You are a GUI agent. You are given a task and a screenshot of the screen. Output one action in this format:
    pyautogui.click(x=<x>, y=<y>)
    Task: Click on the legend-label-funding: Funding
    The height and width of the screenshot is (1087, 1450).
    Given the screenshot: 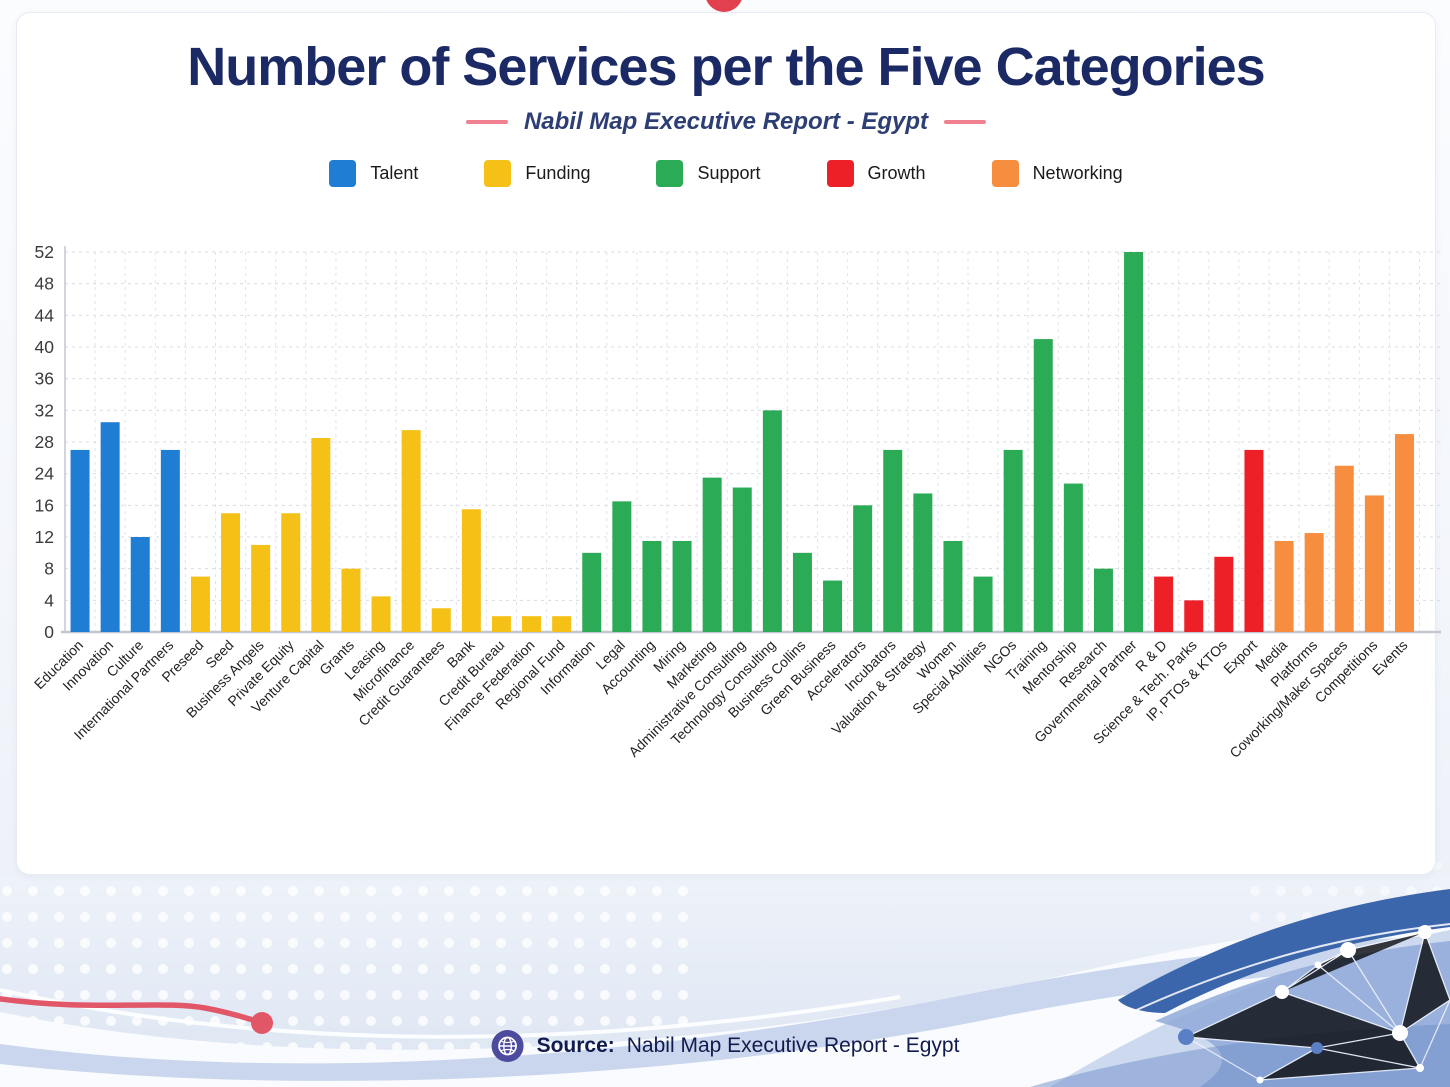 What is the action you would take?
    pyautogui.click(x=558, y=172)
    